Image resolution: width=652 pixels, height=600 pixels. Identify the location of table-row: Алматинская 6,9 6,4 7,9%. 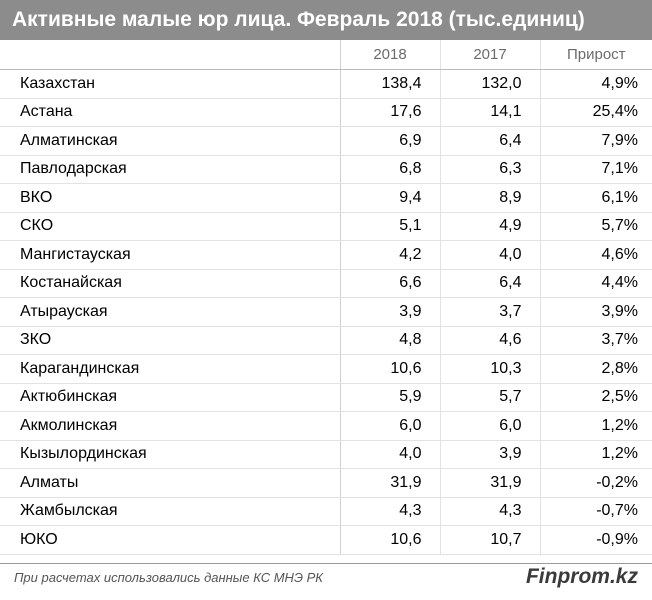
(326, 141).